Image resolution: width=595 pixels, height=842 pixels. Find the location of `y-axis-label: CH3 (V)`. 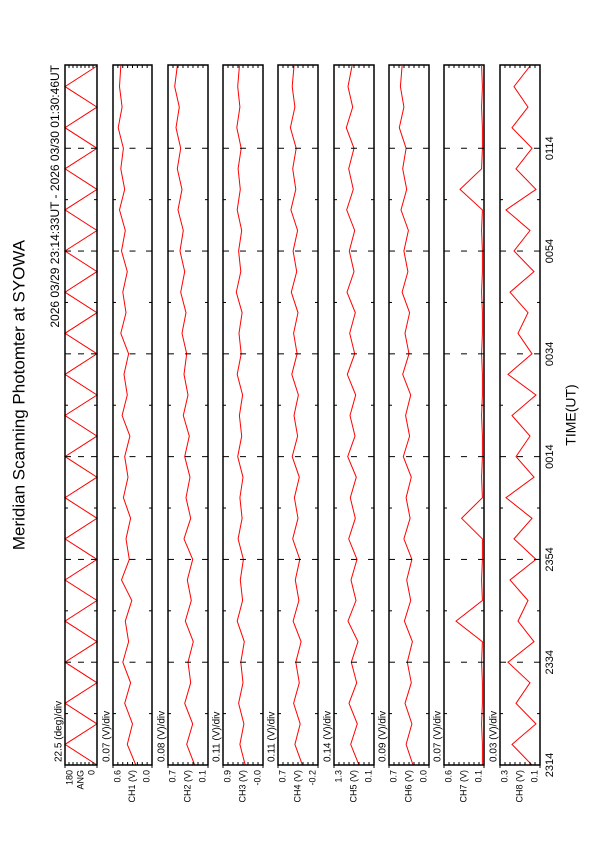

y-axis-label: CH3 (V) is located at coordinates (242, 786).